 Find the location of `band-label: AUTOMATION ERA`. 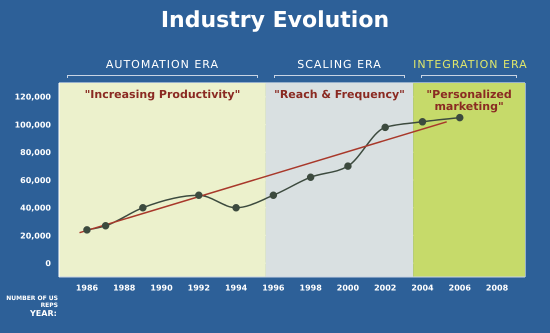

band-label: AUTOMATION ERA is located at coordinates (162, 64).